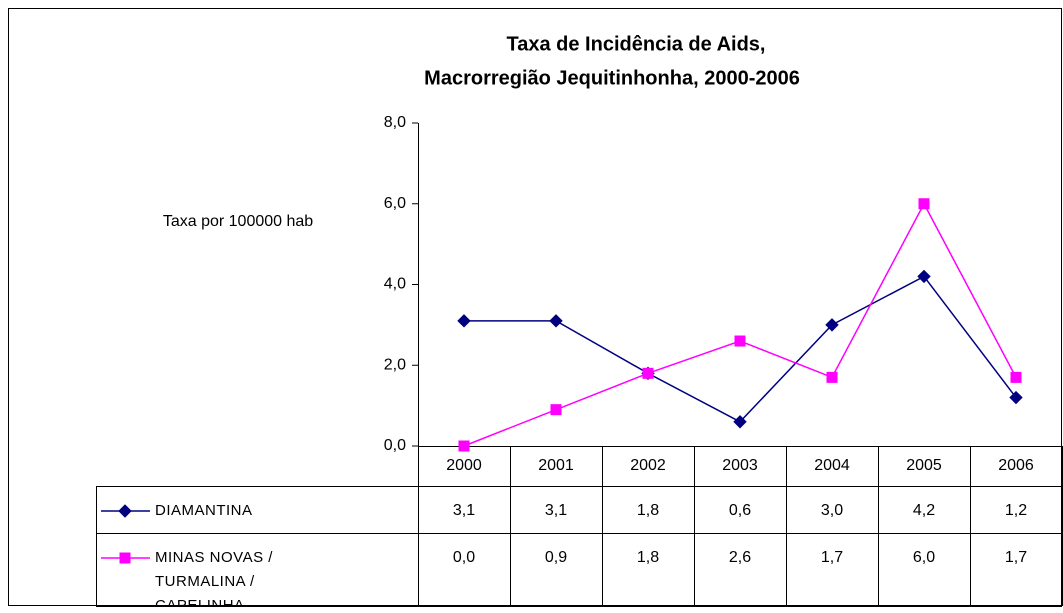 This screenshot has height=613, width=1063. I want to click on x-tick-label: 2002, so click(648, 465).